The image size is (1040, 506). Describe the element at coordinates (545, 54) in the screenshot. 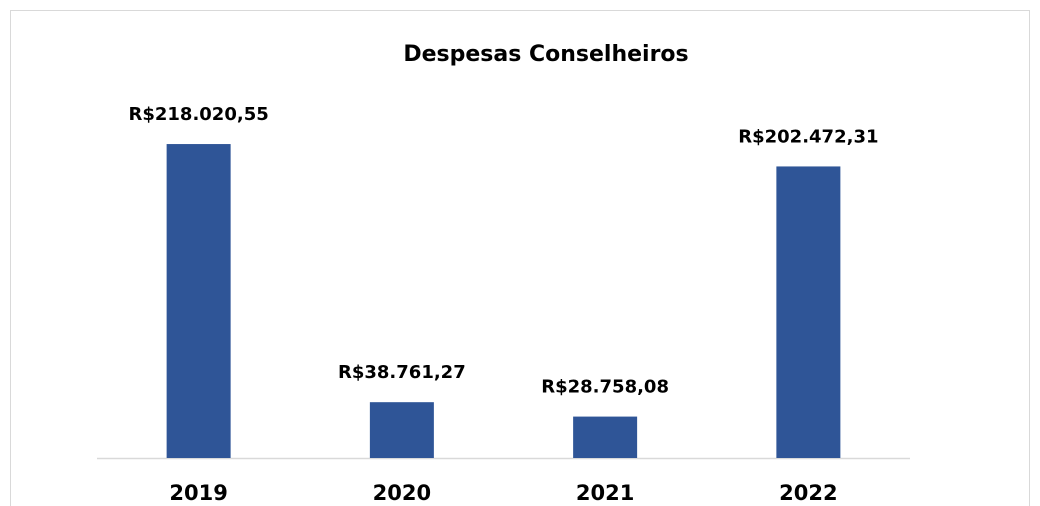

I see `chart-title: Despesas Conselheiros` at that location.